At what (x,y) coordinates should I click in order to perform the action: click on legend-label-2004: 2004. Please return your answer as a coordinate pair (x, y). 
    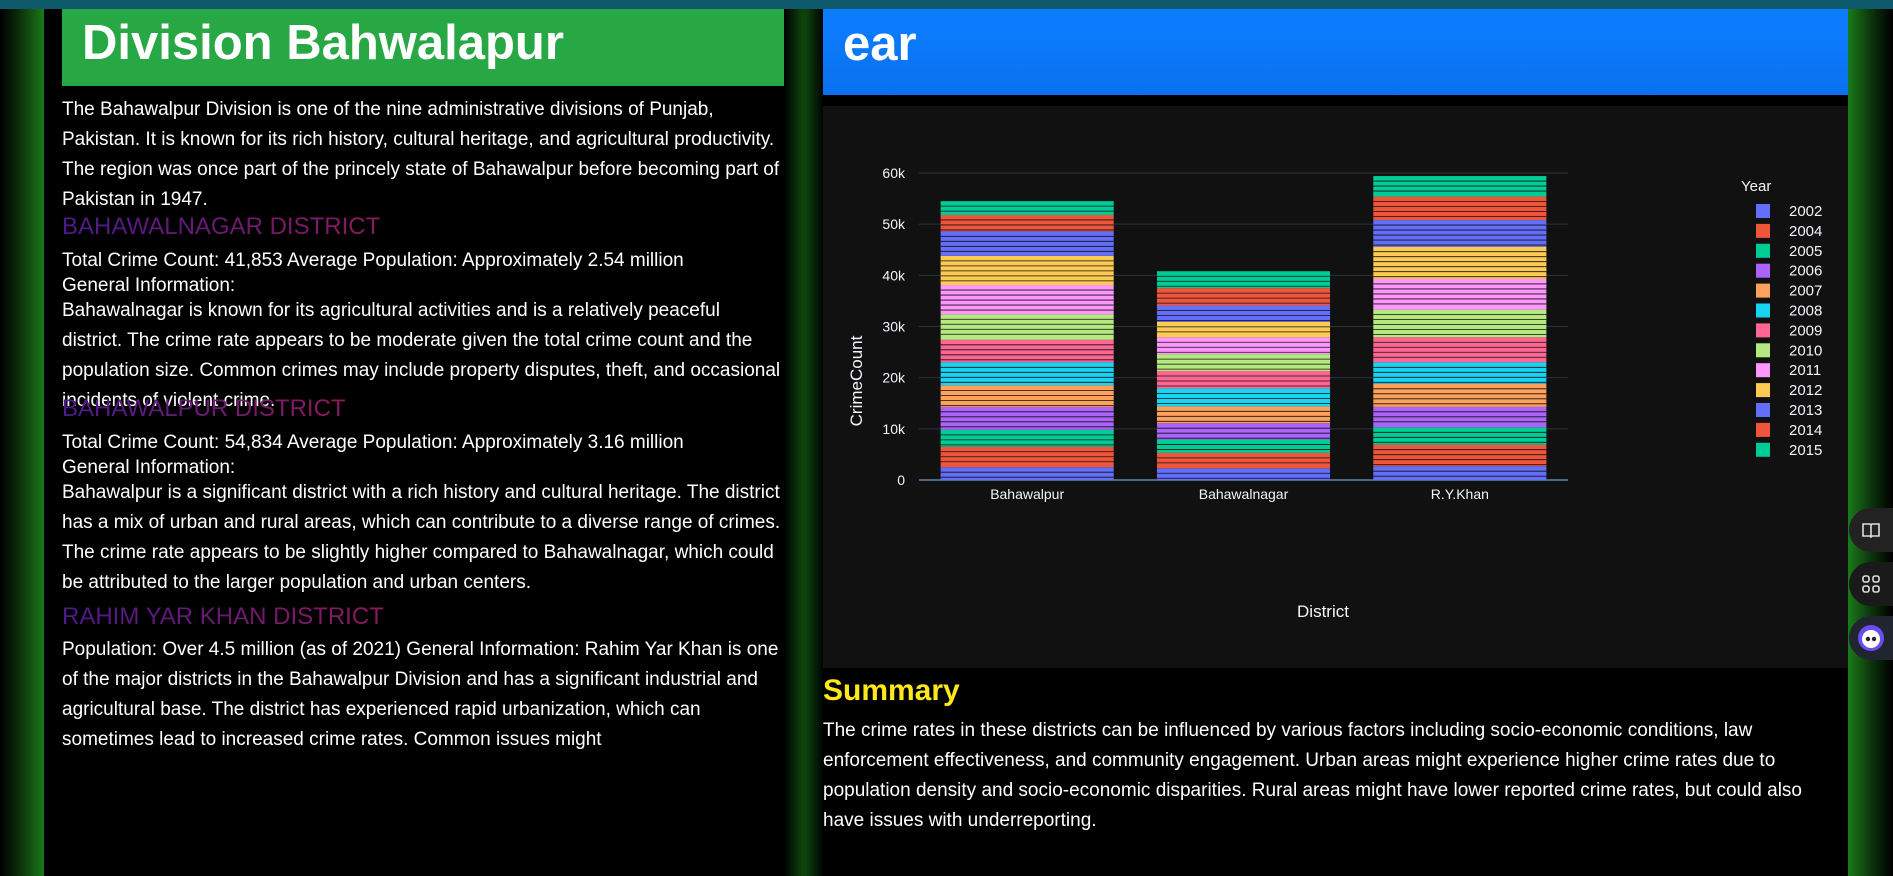
    Looking at the image, I should click on (1805, 231).